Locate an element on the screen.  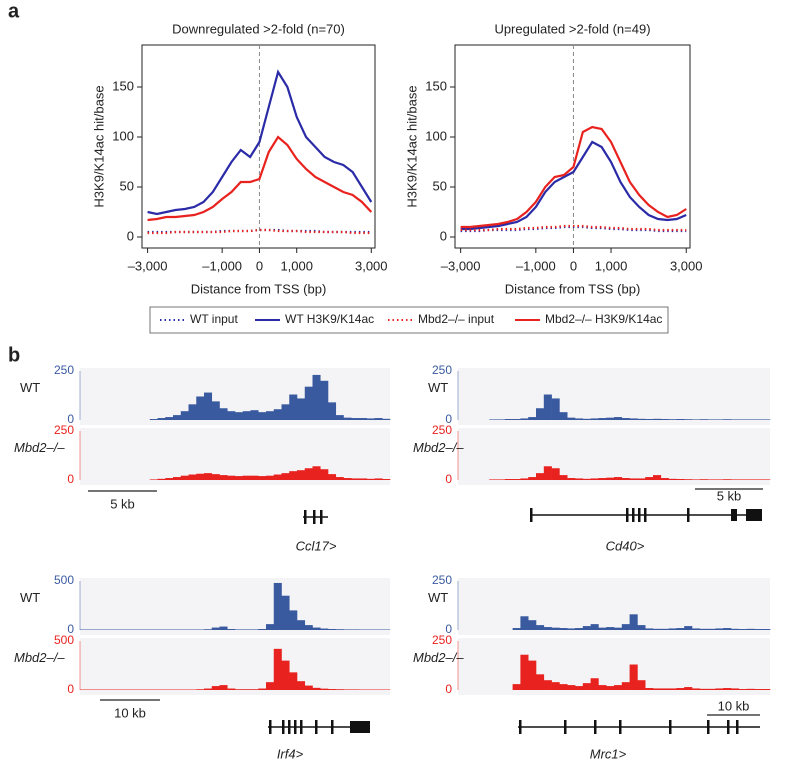
y-tick-label: 50 is located at coordinates (127, 185).